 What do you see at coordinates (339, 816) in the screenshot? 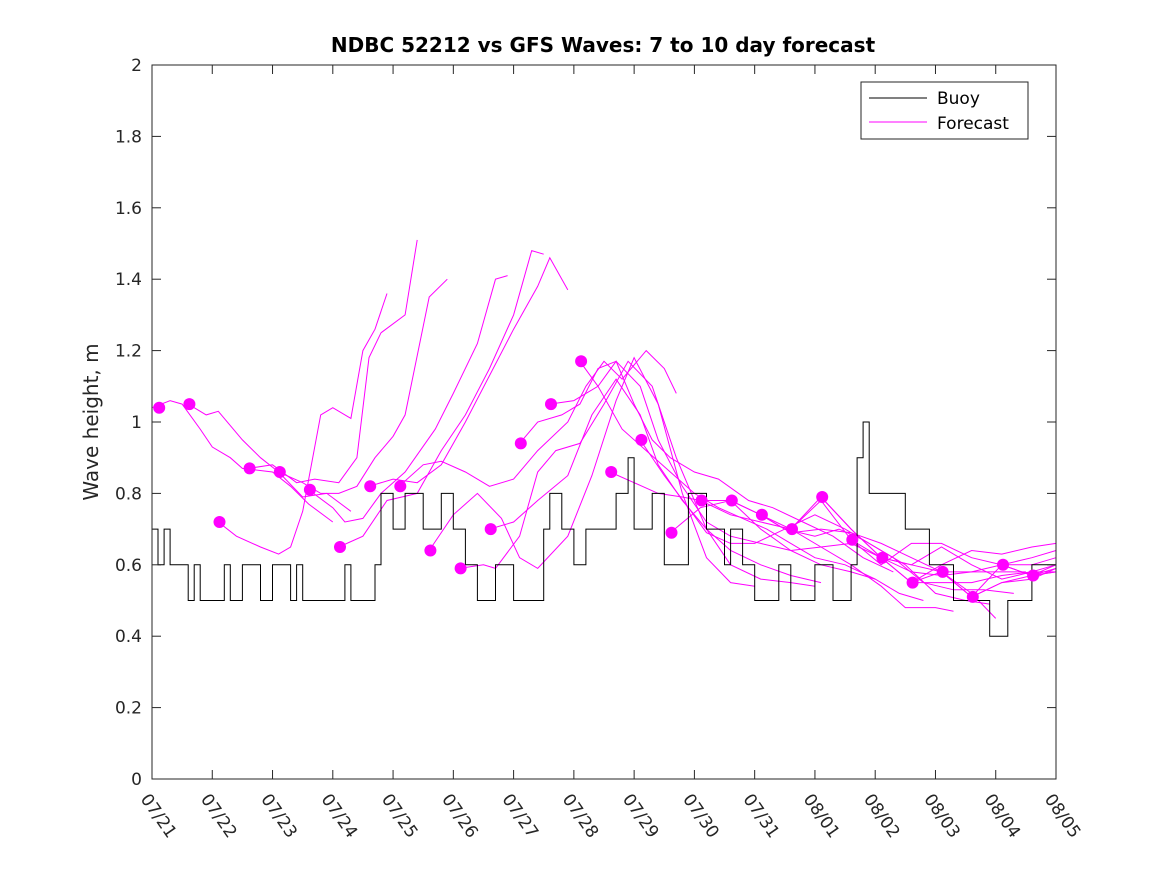
I see `x-tick-label: 07/24` at bounding box center [339, 816].